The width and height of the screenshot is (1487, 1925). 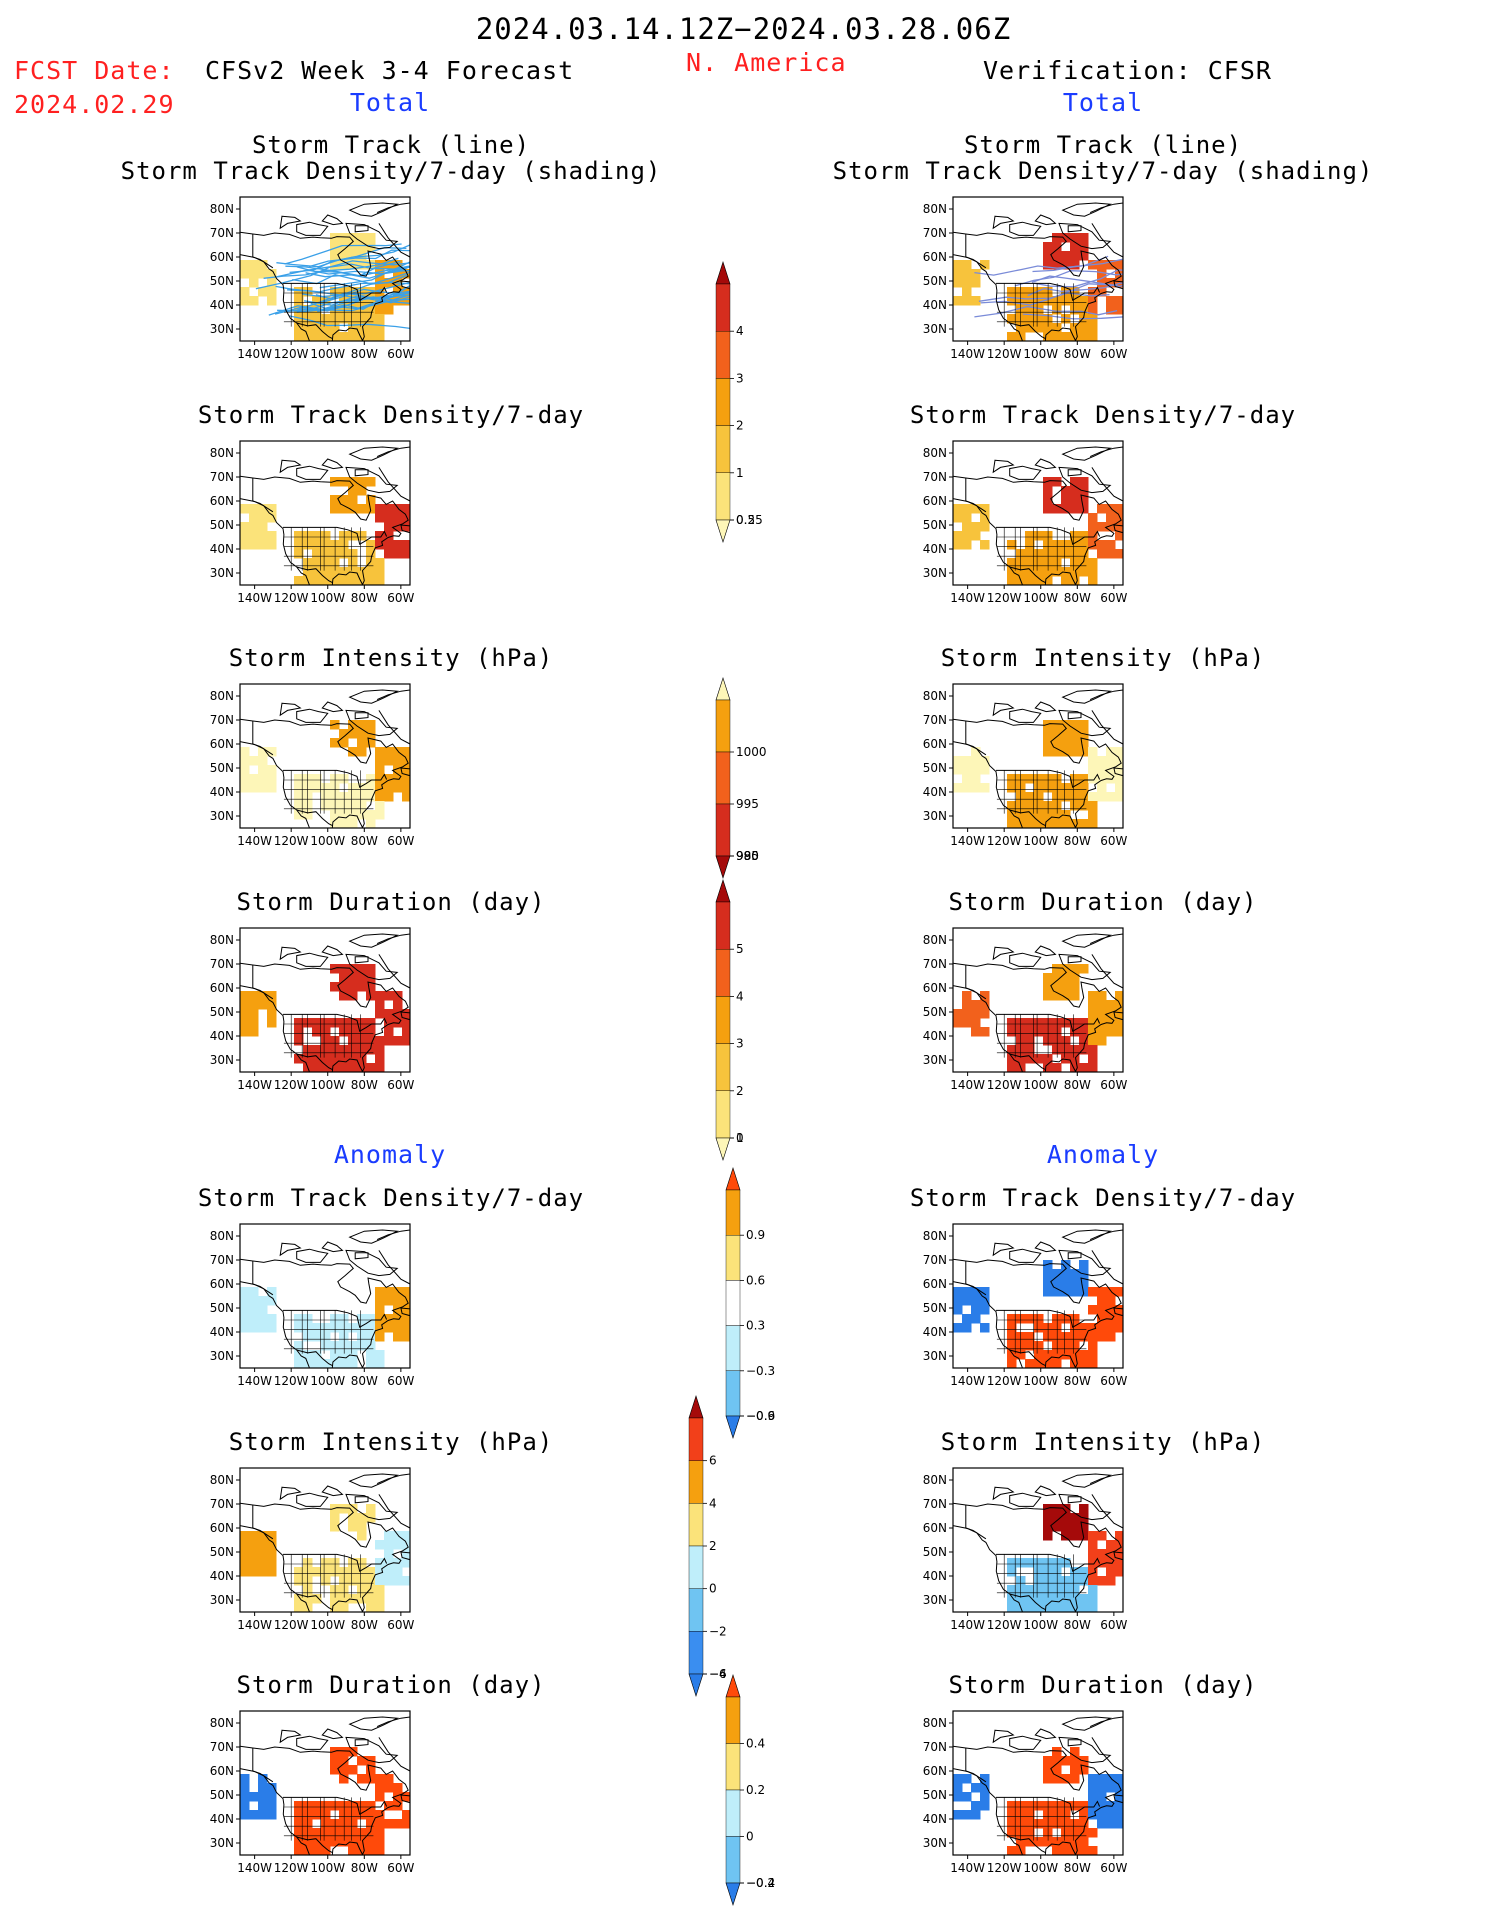 What do you see at coordinates (755, 1235) in the screenshot?
I see `colorbar-label: 0.9` at bounding box center [755, 1235].